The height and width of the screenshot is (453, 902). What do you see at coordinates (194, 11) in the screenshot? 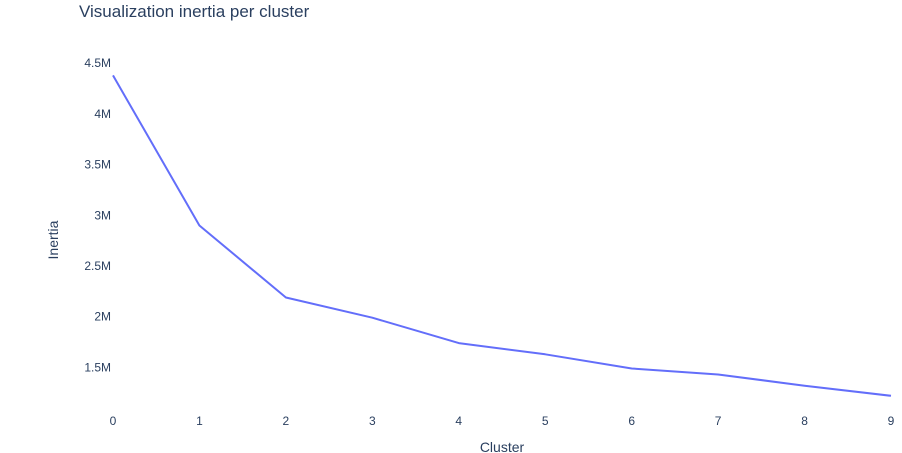
I see `chart-title: Visualization inertia per cluster` at bounding box center [194, 11].